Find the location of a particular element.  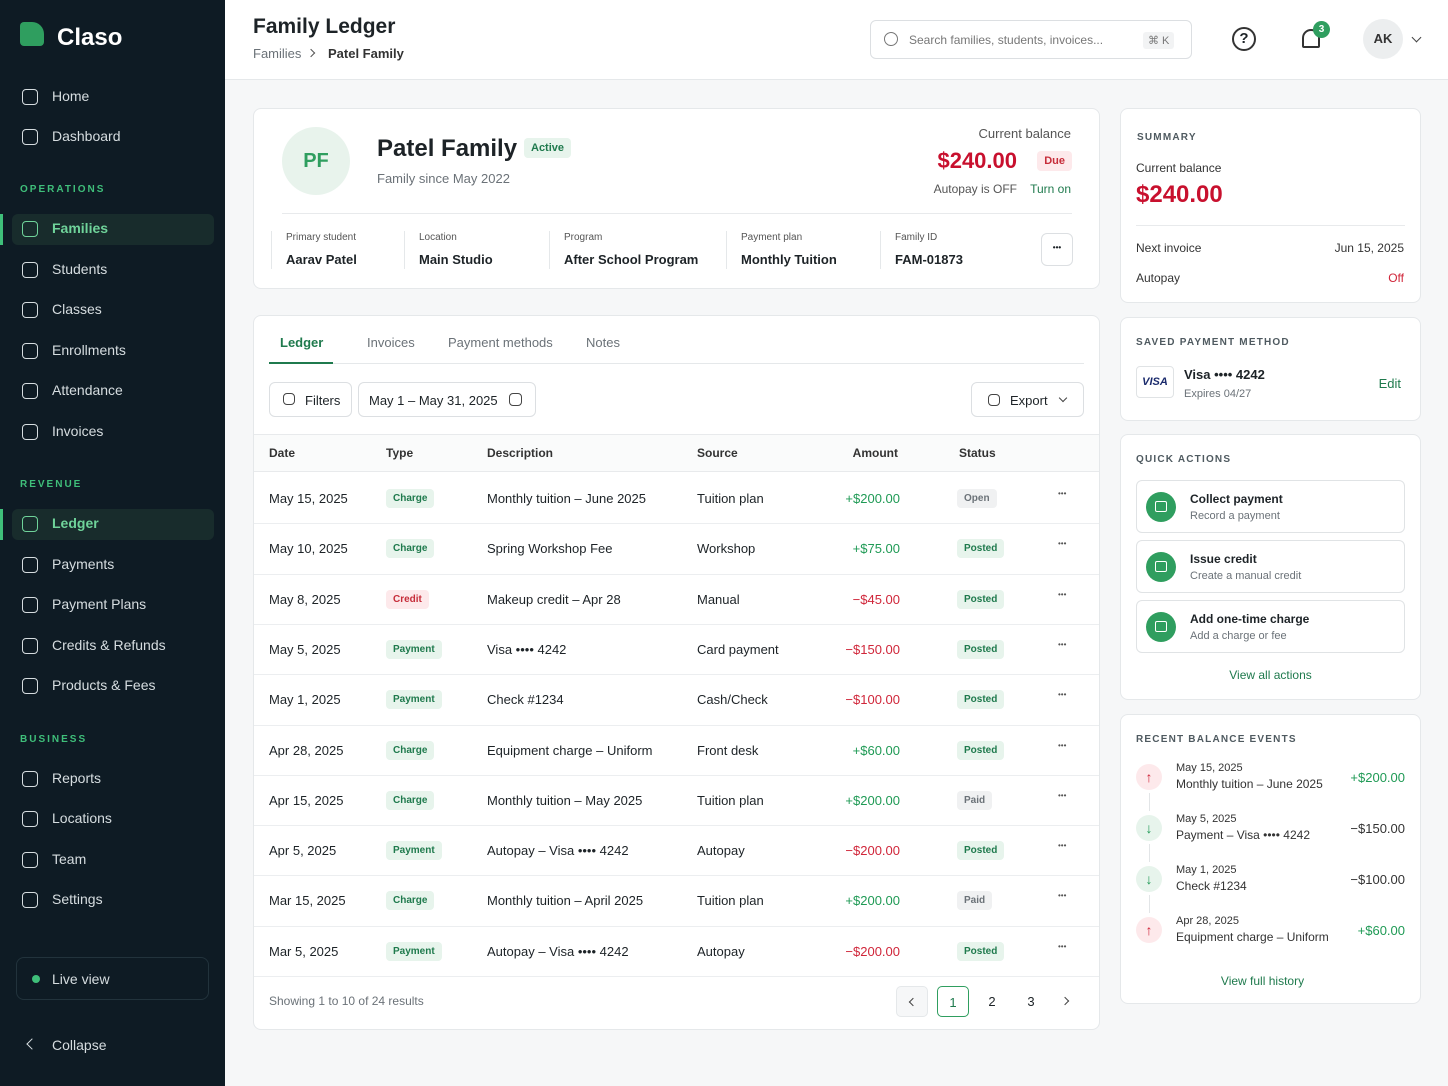

nav-active-bar is located at coordinates (1, 524).